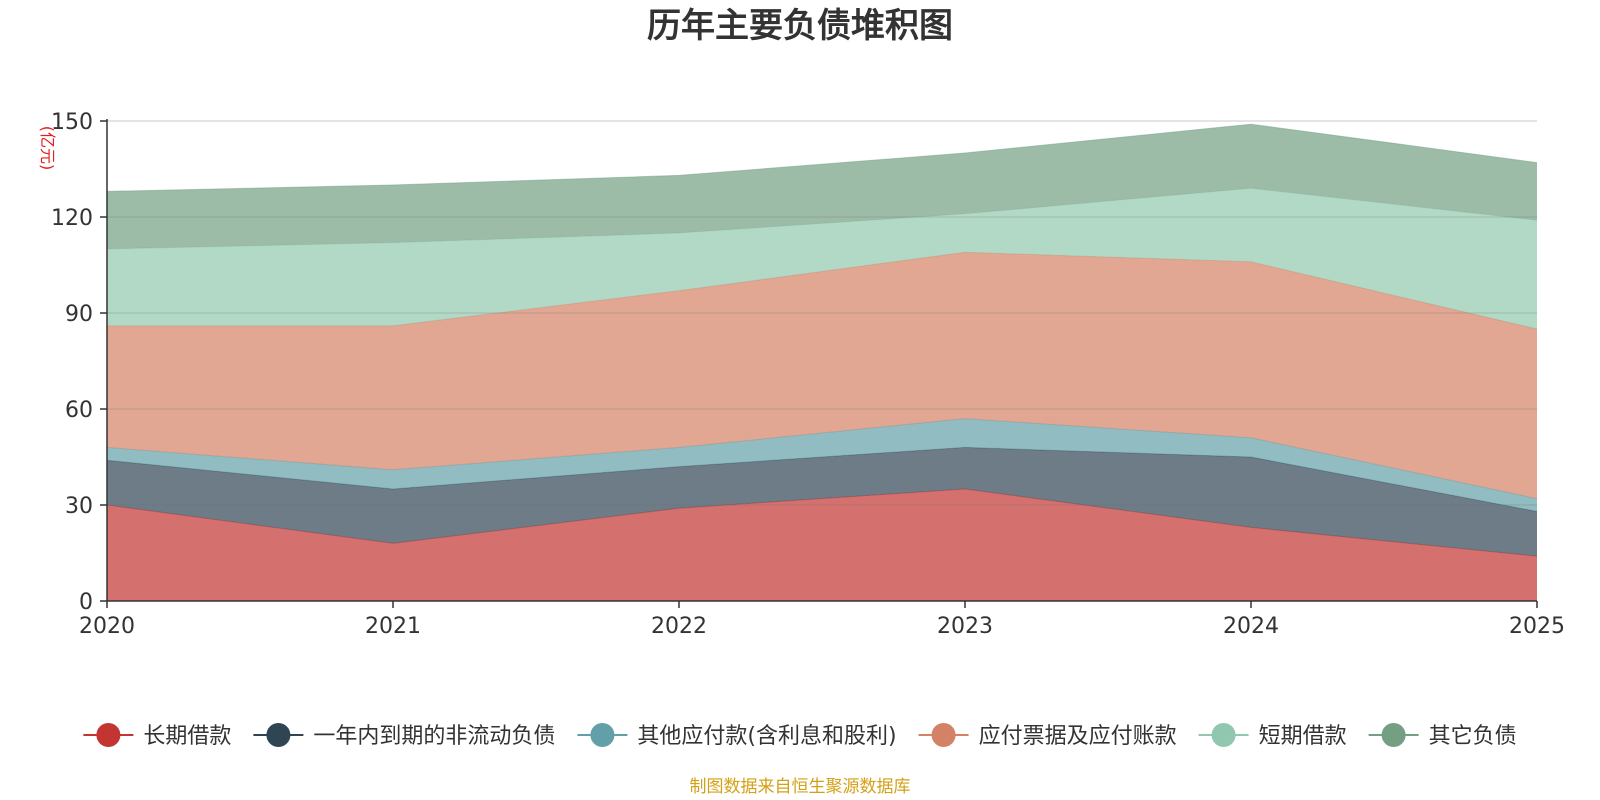 This screenshot has width=1600, height=800. I want to click on x-tick-label: 2020, so click(107, 626).